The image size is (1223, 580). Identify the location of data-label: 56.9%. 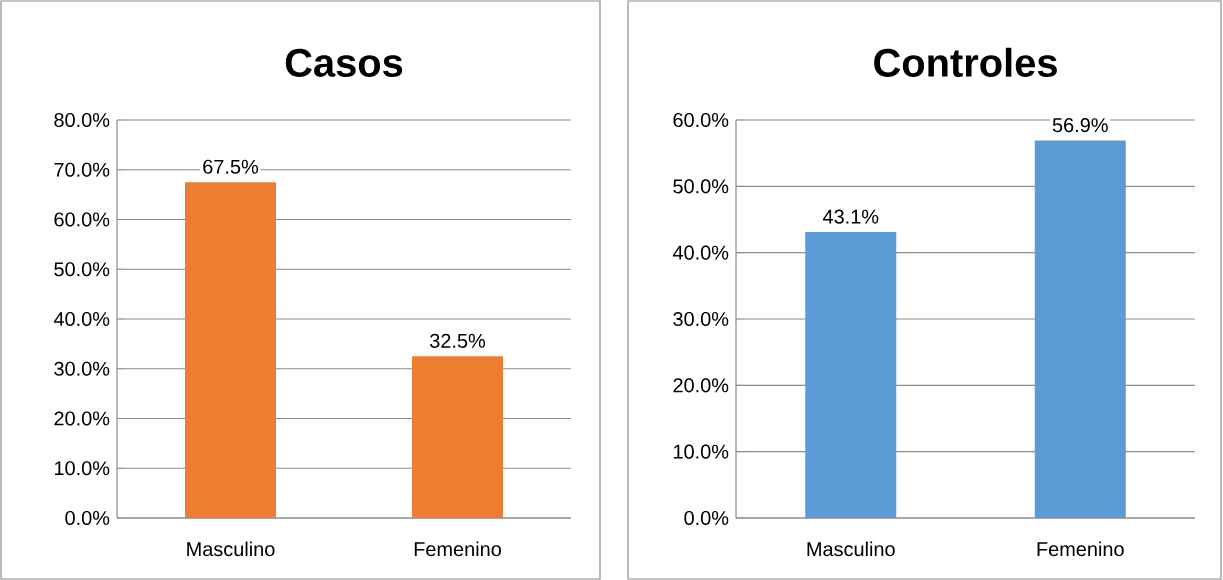
(1080, 125).